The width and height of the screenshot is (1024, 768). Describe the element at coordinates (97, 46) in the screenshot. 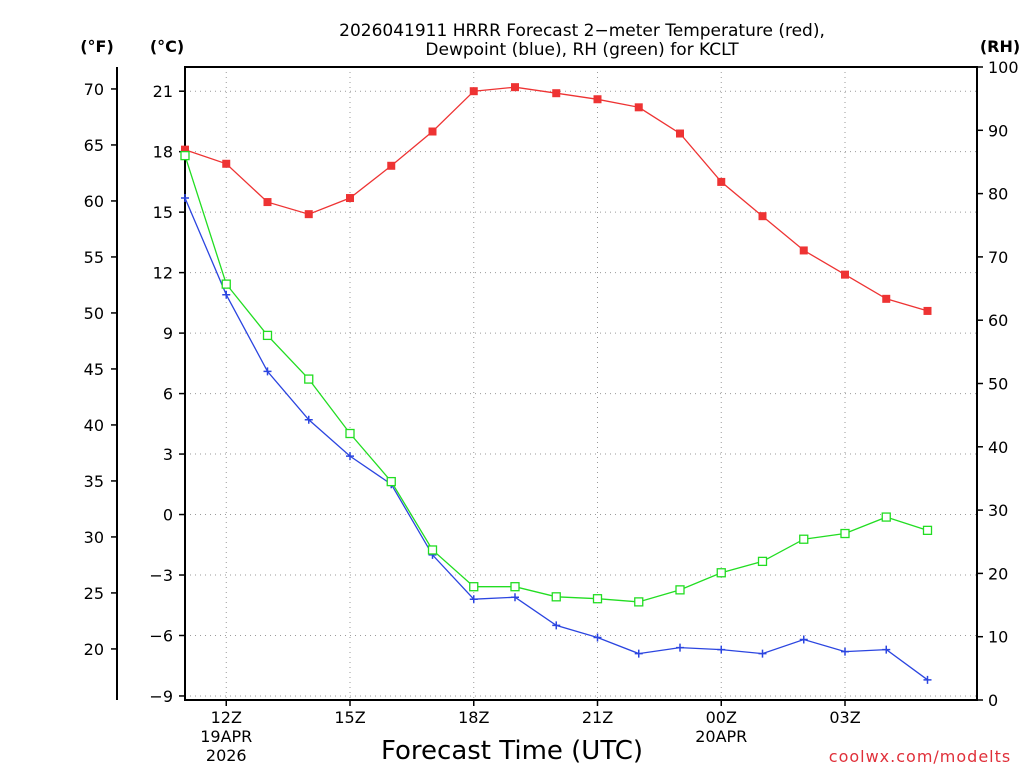

I see `f-axis-unit: (°F)` at that location.